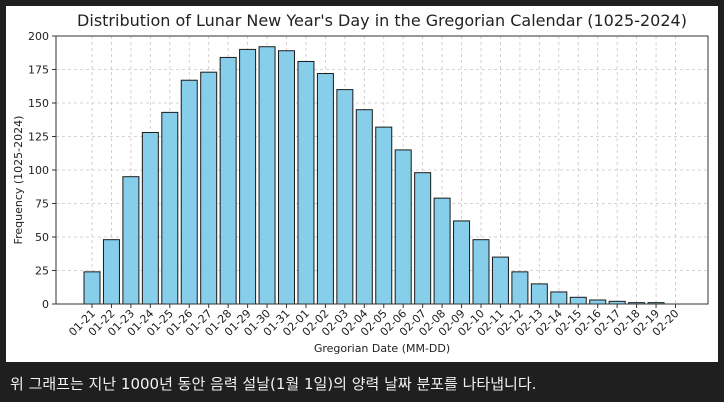  I want to click on x-axis-label: Gregorian Date (MM-DD), so click(382, 348).